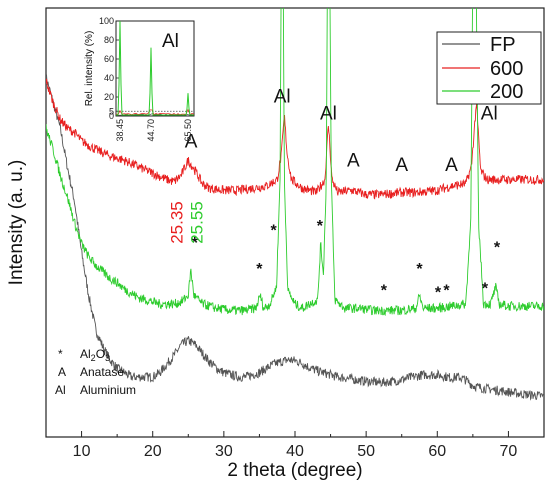 The image size is (550, 485). What do you see at coordinates (506, 92) in the screenshot?
I see `legend-label-200: 200` at bounding box center [506, 92].